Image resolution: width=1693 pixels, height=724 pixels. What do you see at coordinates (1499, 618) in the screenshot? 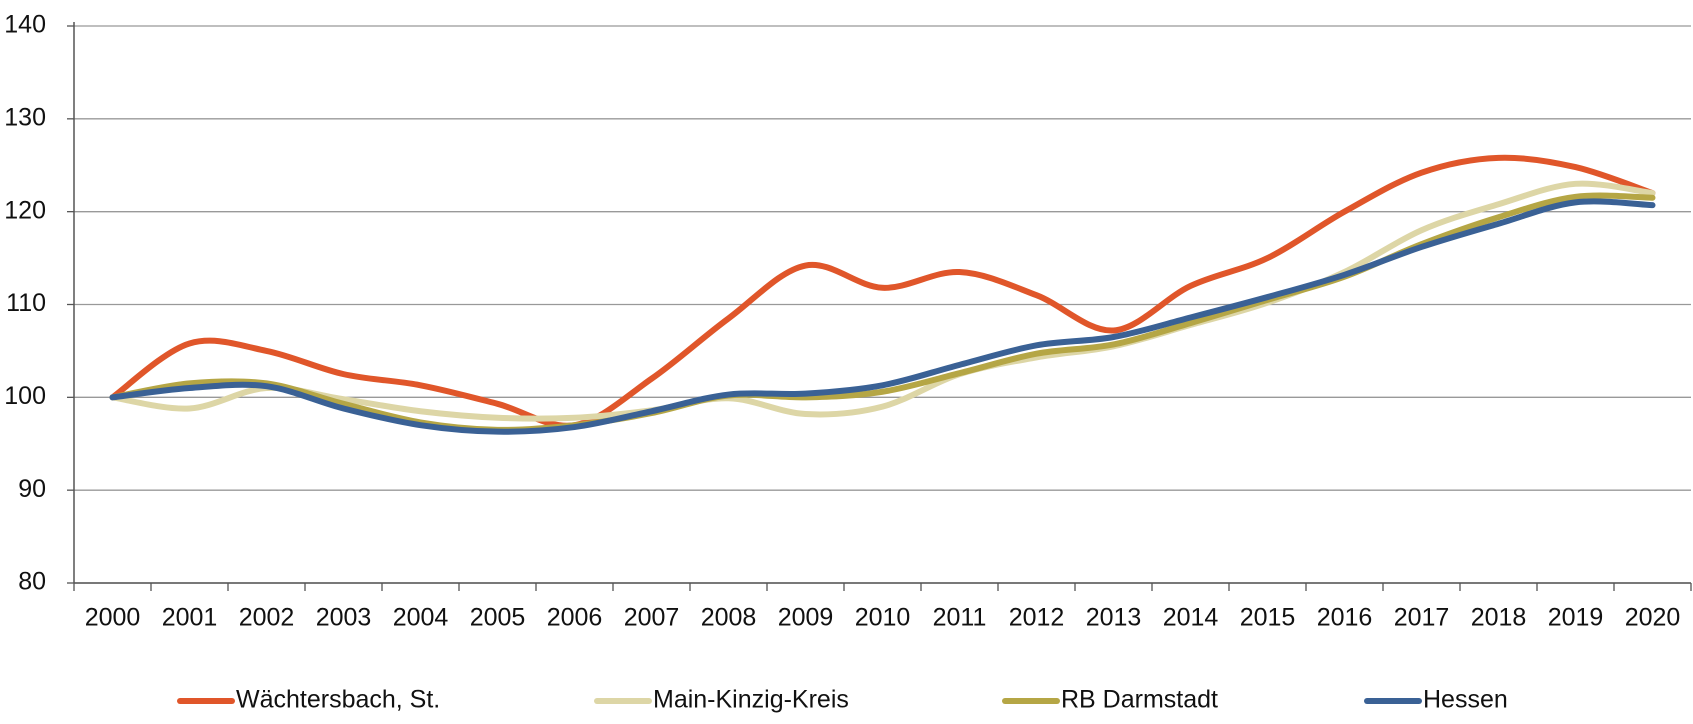
I see `x-tick-label: 2018` at bounding box center [1499, 618].